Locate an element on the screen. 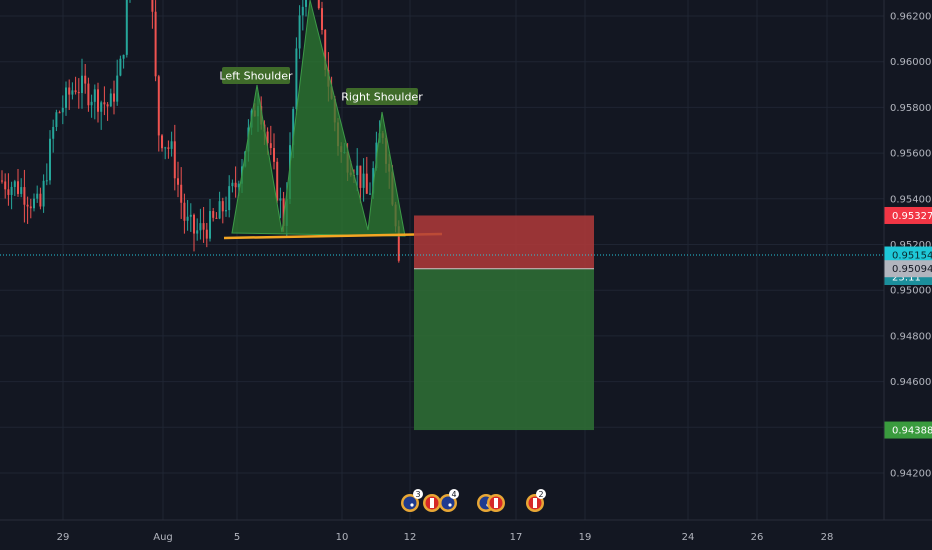  stop-price-tag: 0.95327 is located at coordinates (912, 216).